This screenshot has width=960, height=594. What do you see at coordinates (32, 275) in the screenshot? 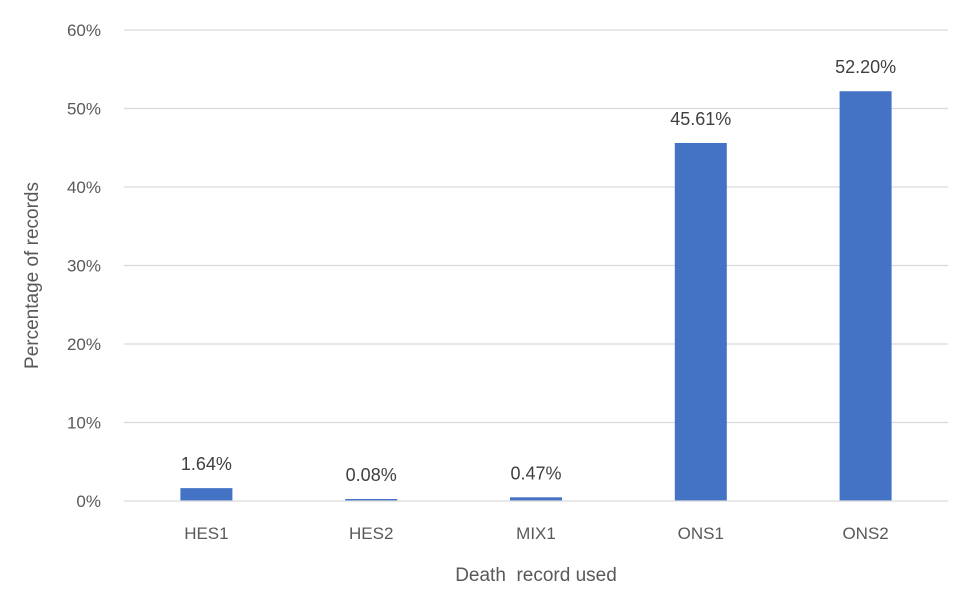
I see `y-axis-title: Percentage of records` at bounding box center [32, 275].